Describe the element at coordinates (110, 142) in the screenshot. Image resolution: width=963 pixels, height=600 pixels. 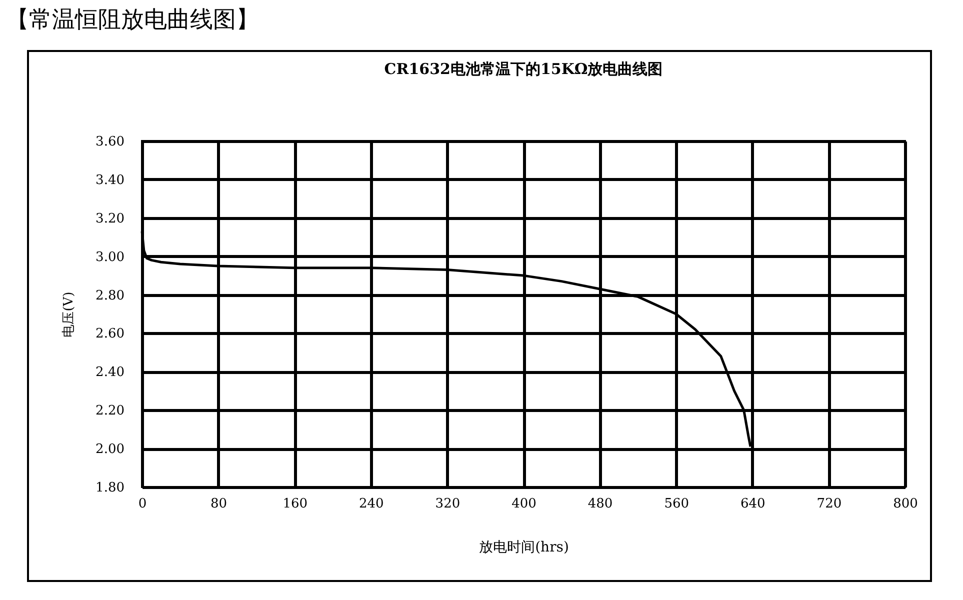
I see `y-tick-label: 3.60` at that location.